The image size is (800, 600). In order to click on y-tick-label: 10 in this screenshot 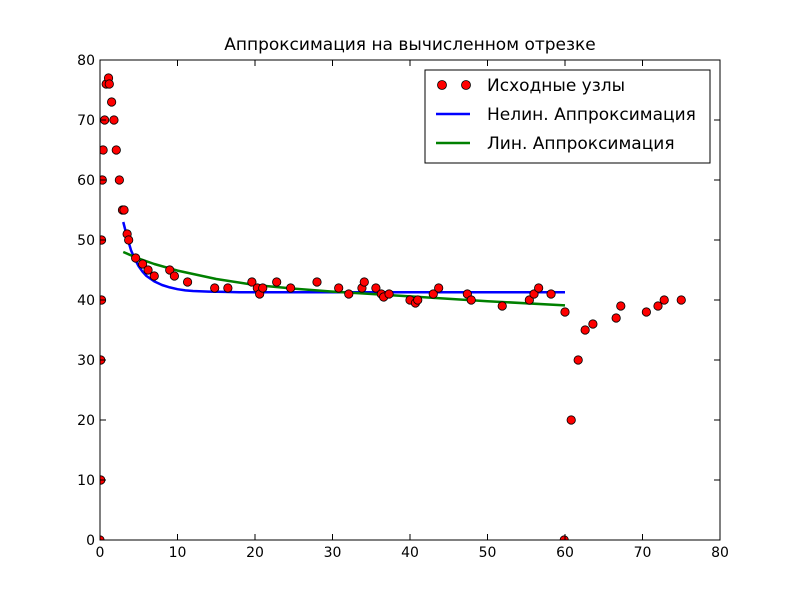, I will do `click(86, 481)`.